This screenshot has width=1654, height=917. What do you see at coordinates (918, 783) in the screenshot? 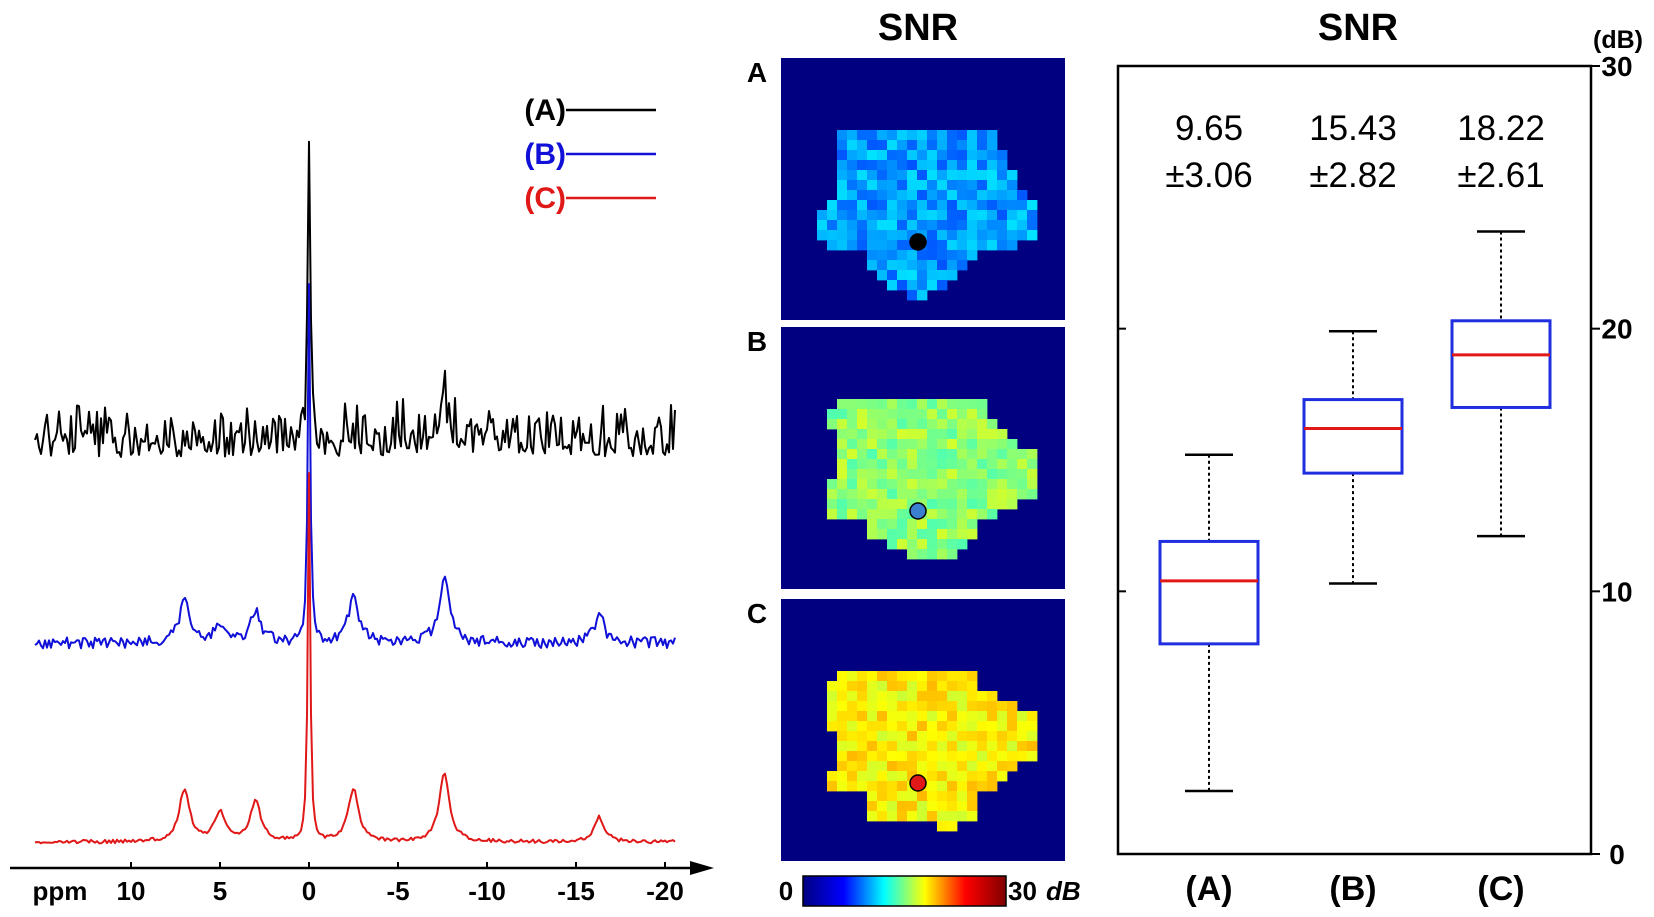
I see `voxel-marker` at bounding box center [918, 783].